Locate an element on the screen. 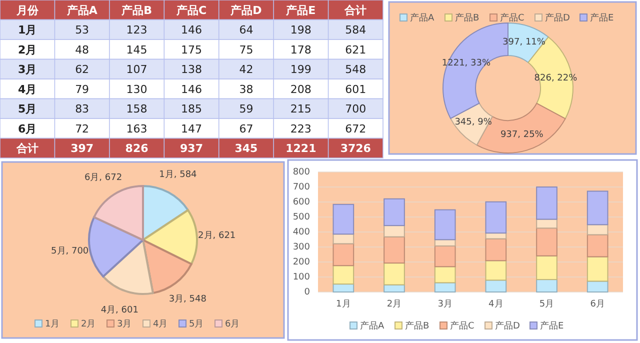 The height and width of the screenshot is (343, 640). x-tick-label: 产品B is located at coordinates (136, 10).